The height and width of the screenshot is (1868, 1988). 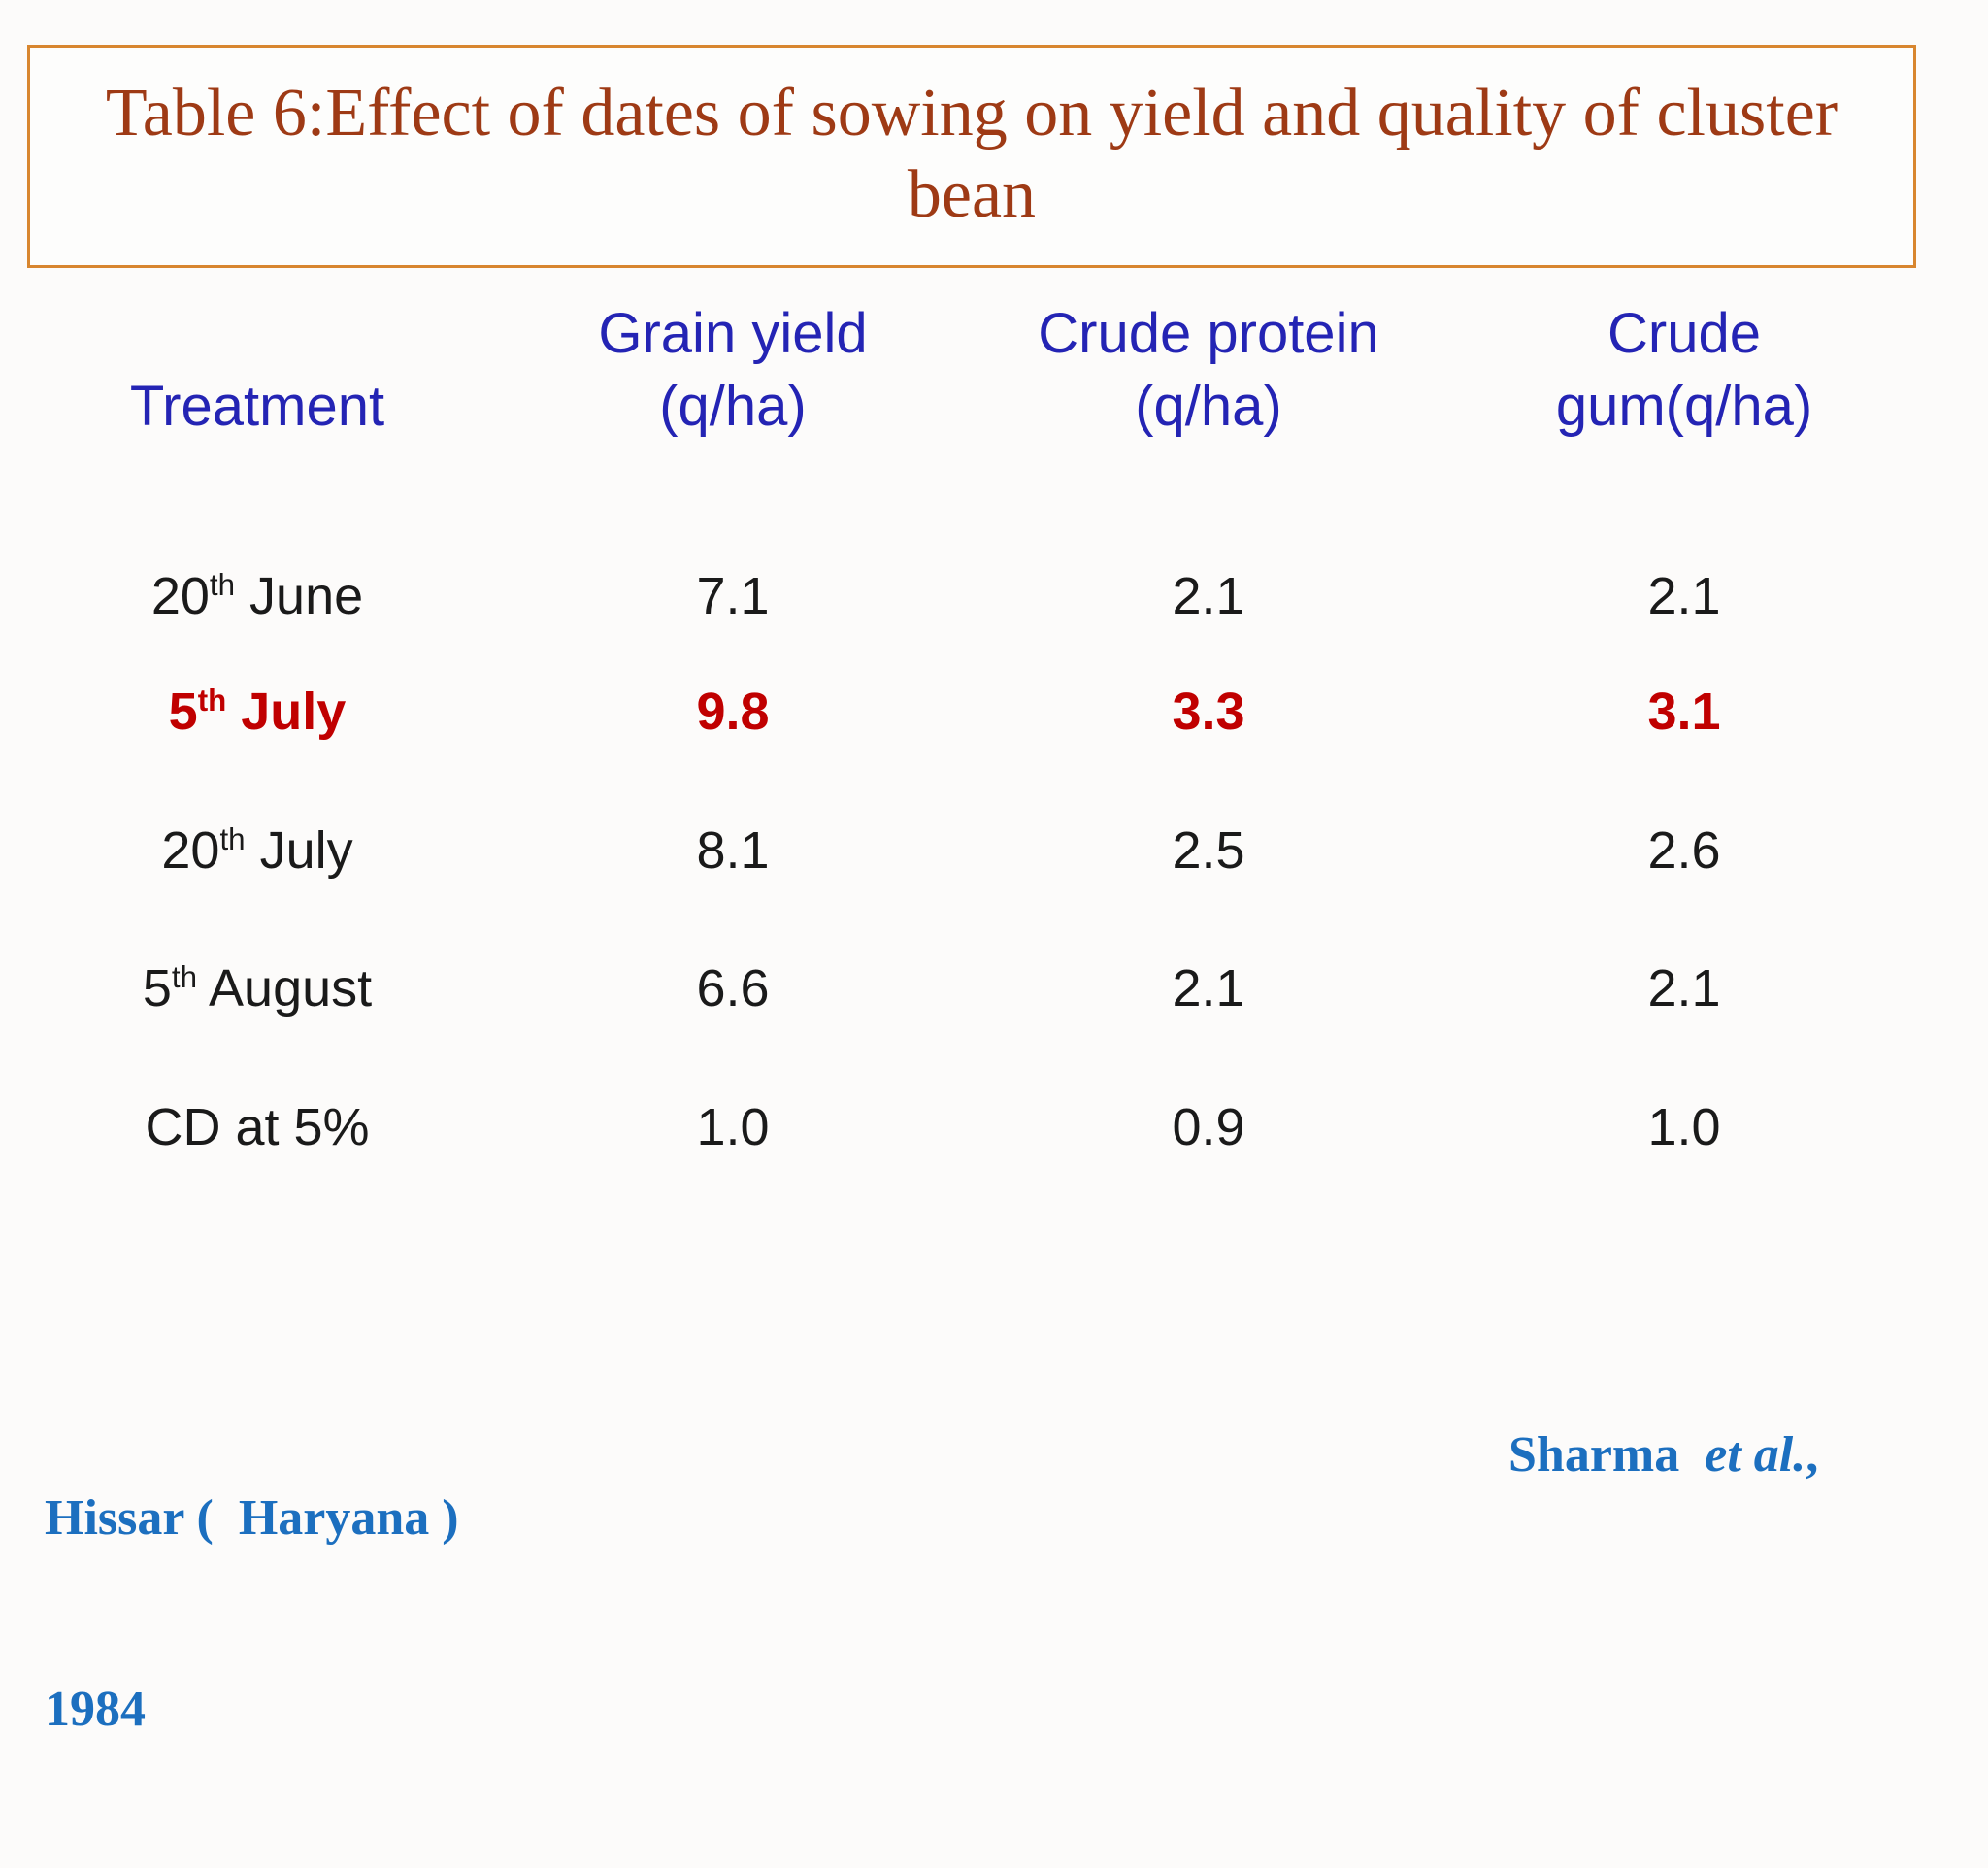 What do you see at coordinates (1812, 1454) in the screenshot?
I see `citation-suffix: ,` at bounding box center [1812, 1454].